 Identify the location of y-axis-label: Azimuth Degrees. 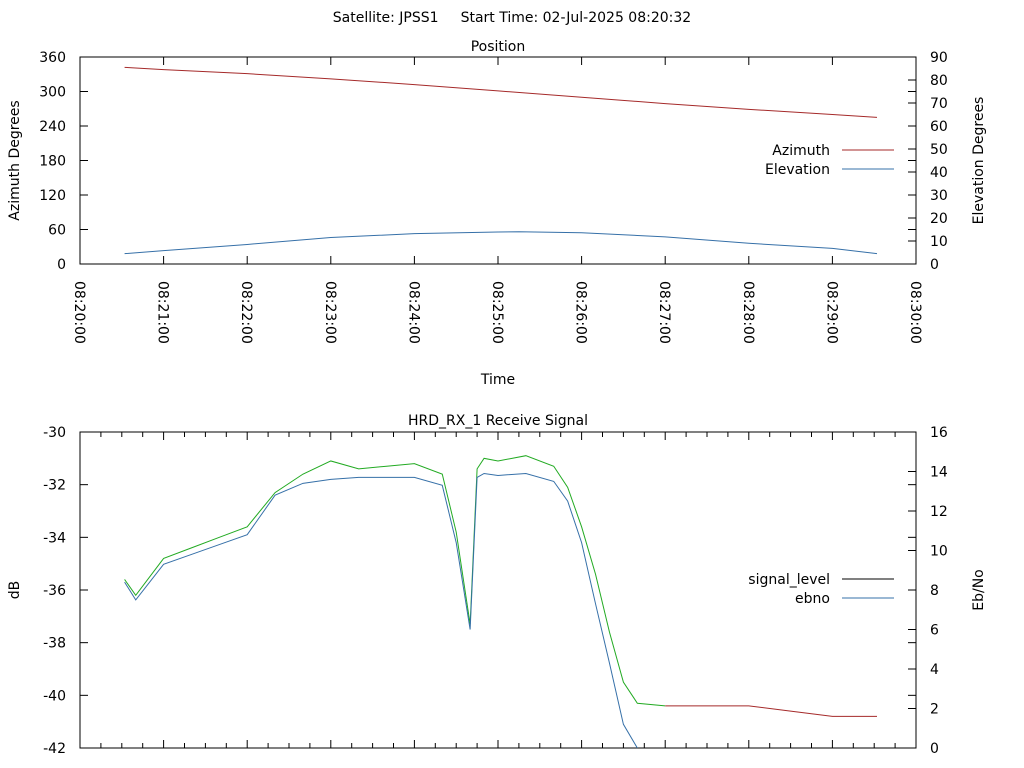
(15, 160).